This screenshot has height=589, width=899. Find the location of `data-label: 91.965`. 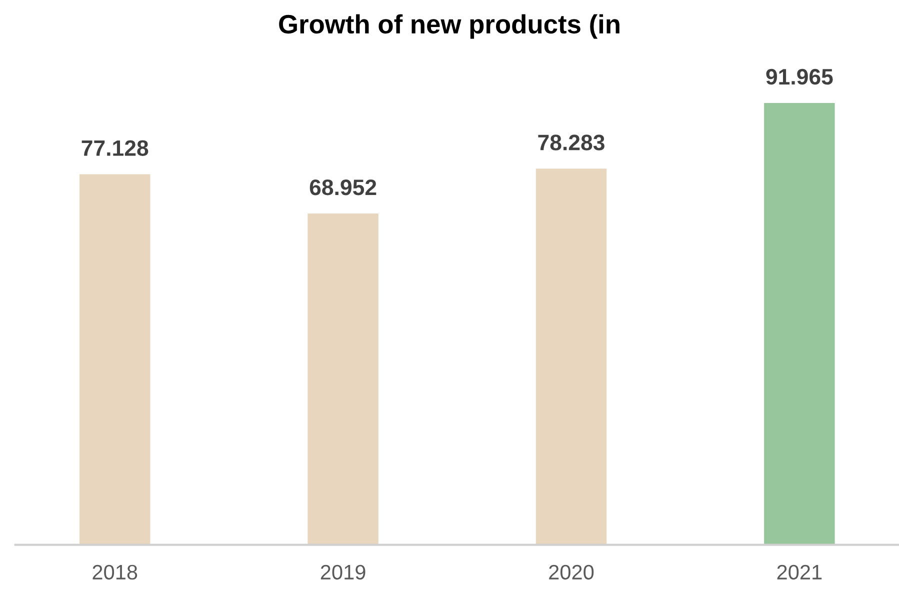

data-label: 91.965 is located at coordinates (799, 76).